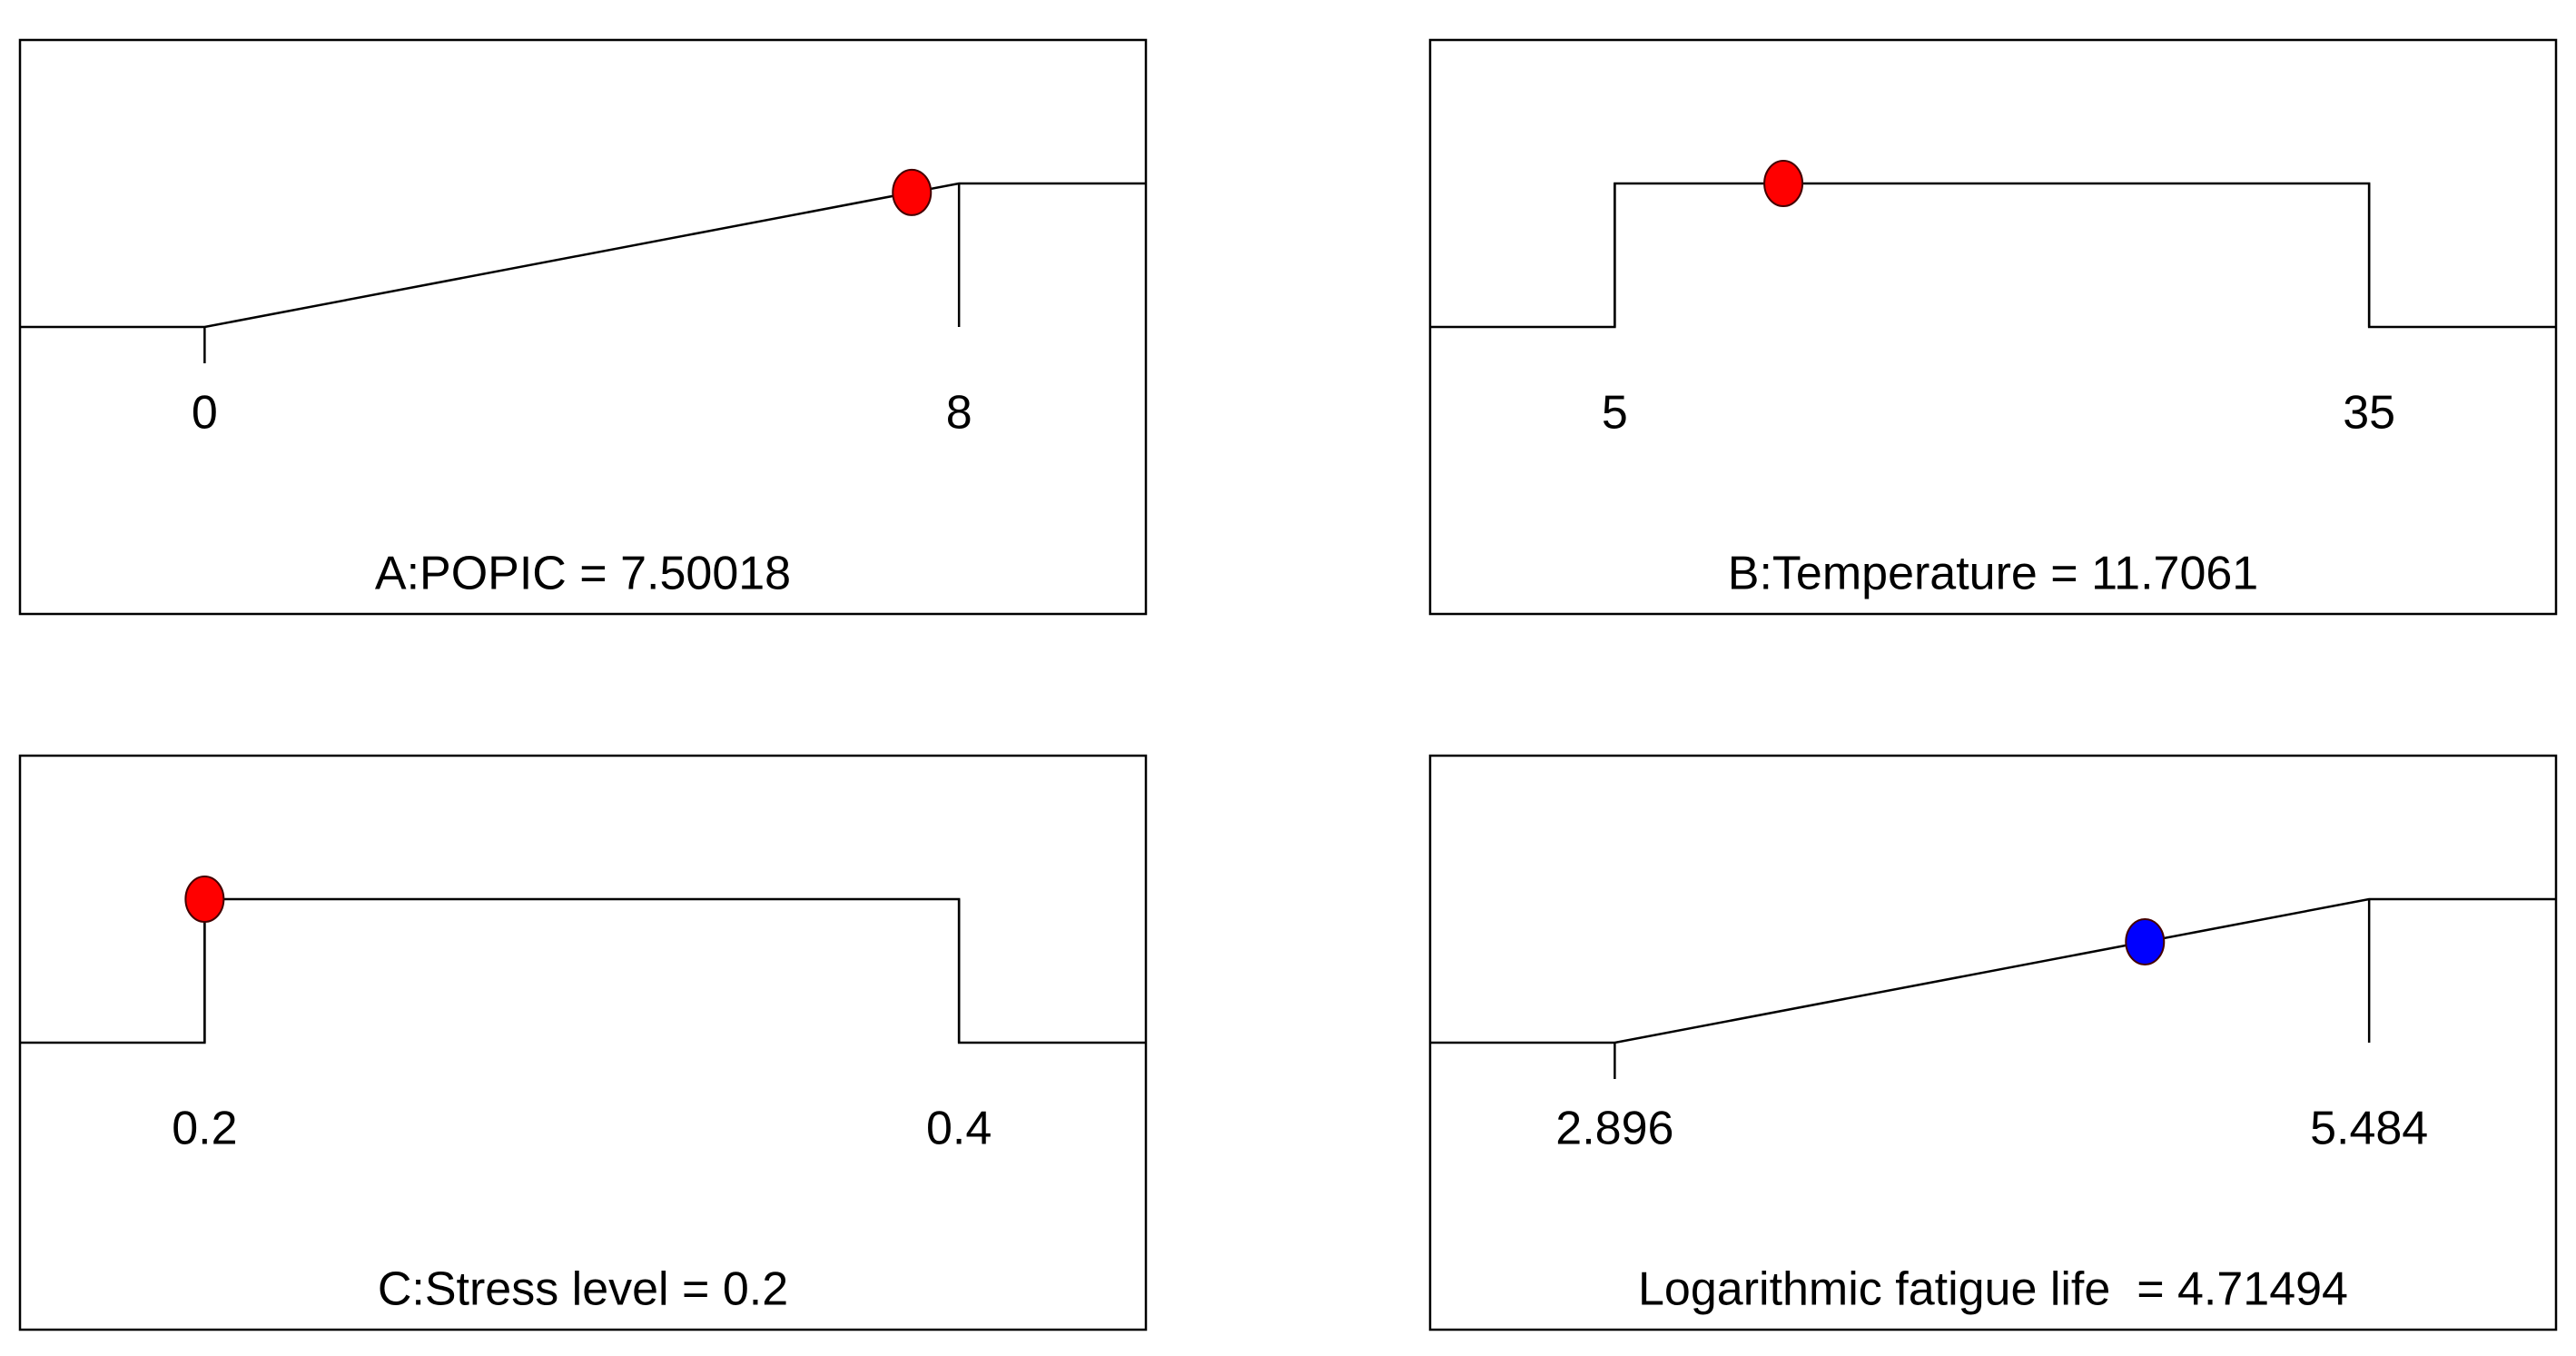  What do you see at coordinates (2369, 413) in the screenshot?
I see `tick-label: 35` at bounding box center [2369, 413].